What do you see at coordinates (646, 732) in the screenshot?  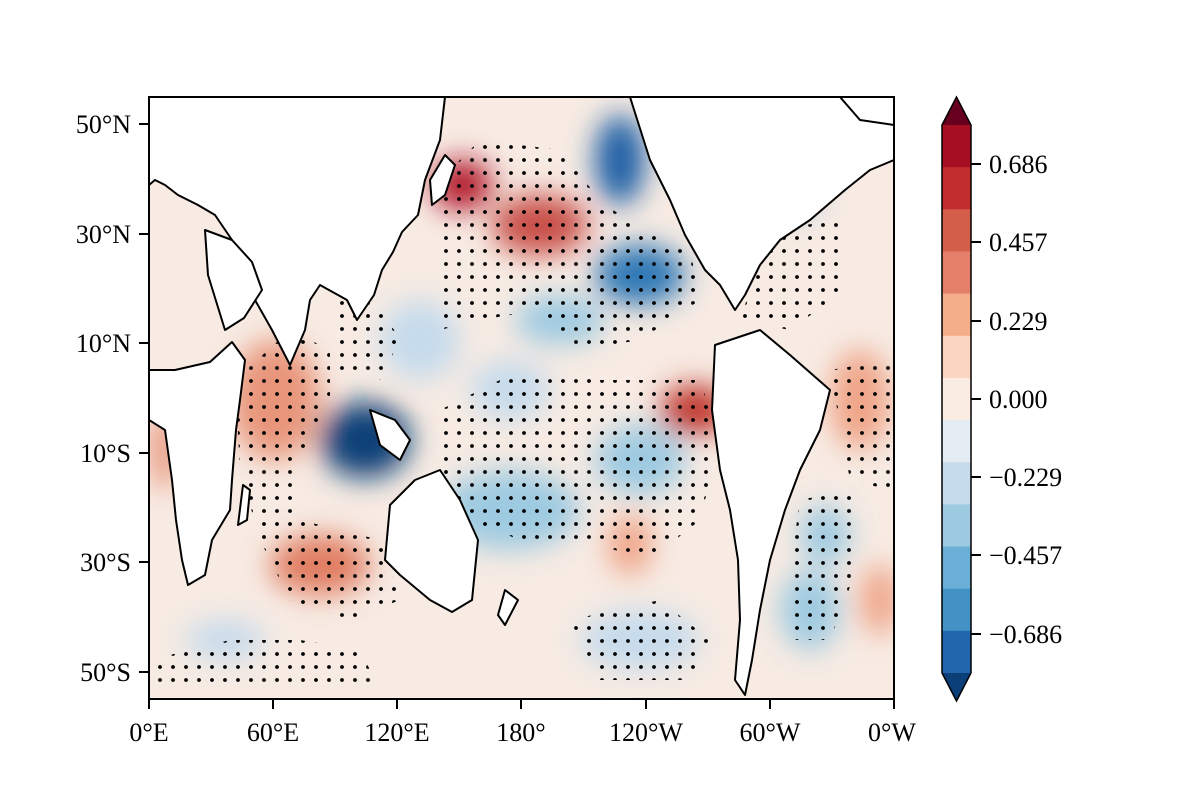 I see `x-tick-label: 120°W` at bounding box center [646, 732].